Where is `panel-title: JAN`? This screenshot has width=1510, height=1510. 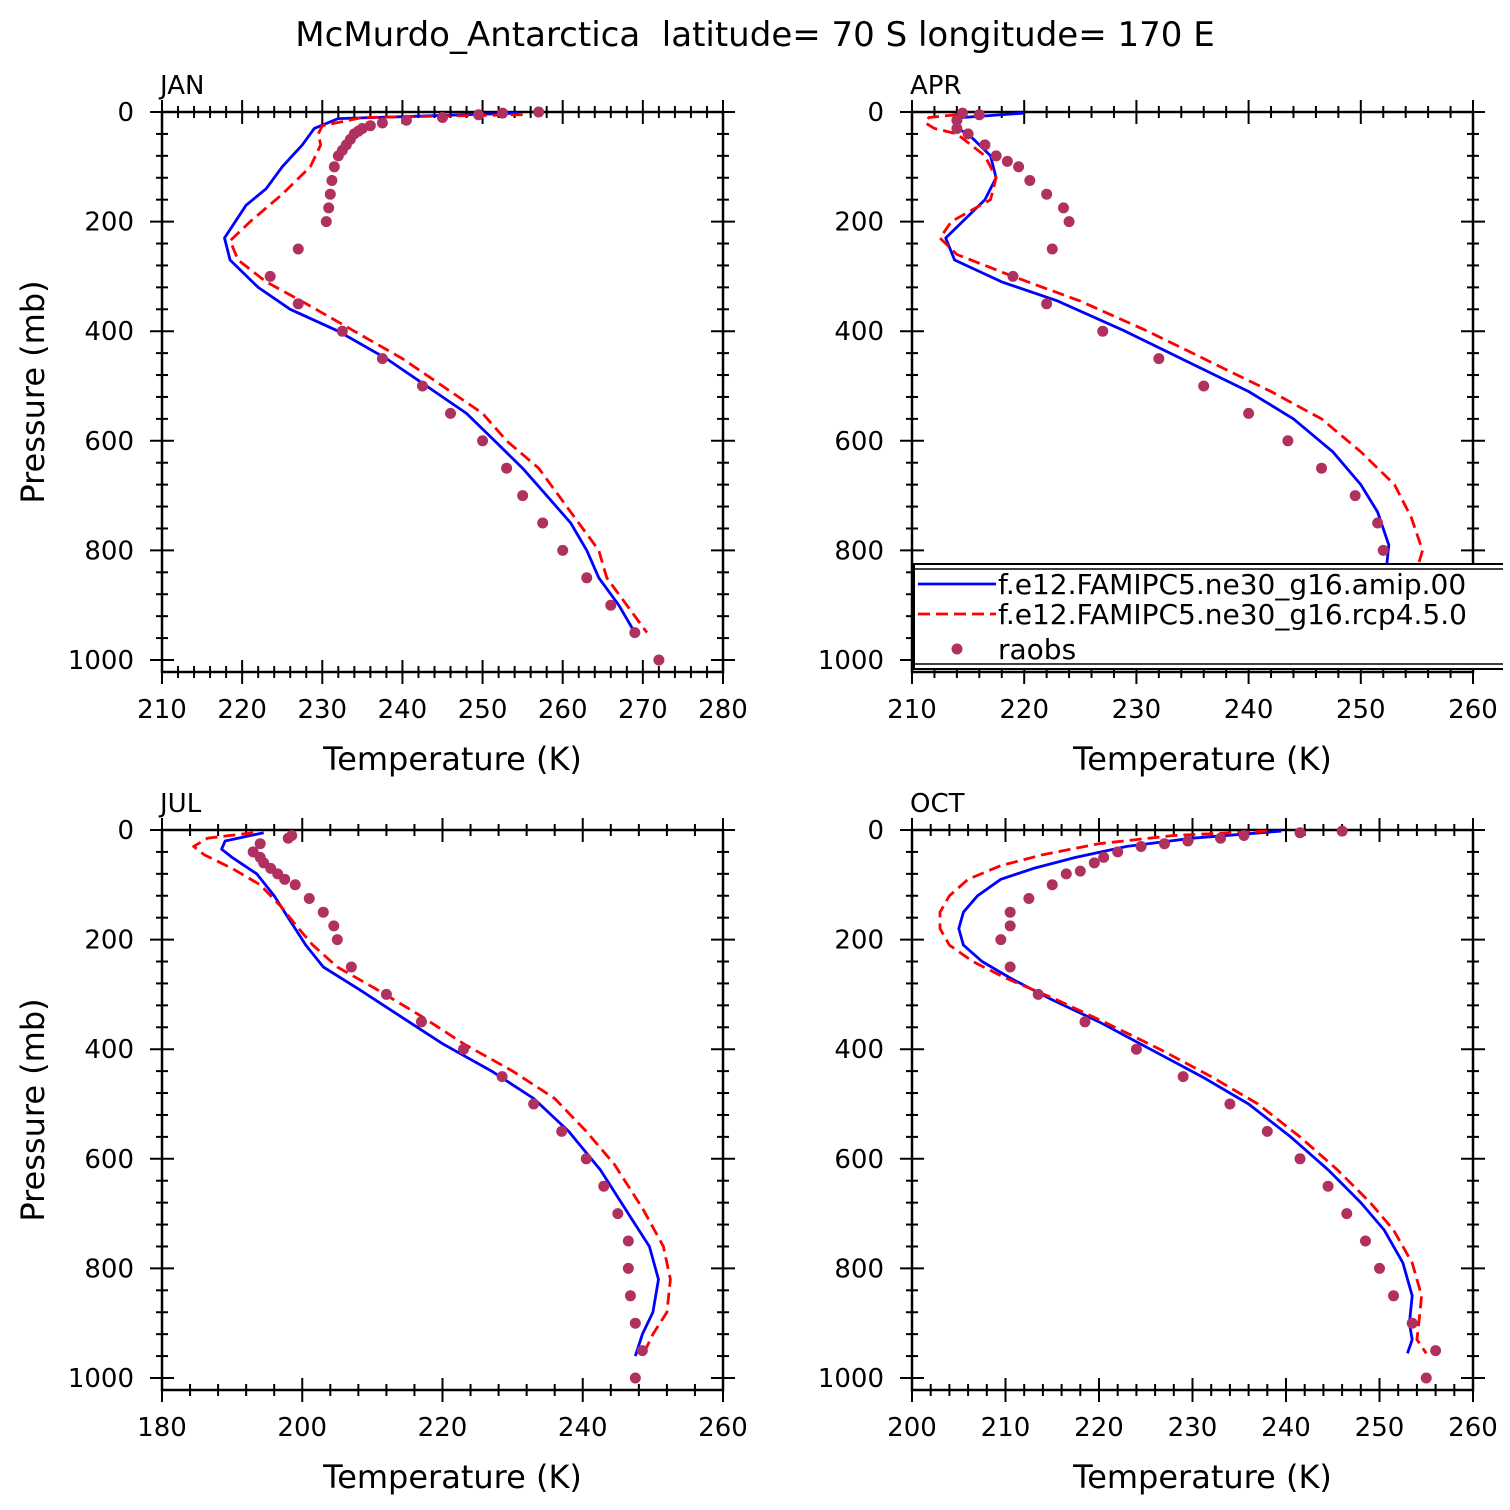 panel-title: JAN is located at coordinates (181, 86).